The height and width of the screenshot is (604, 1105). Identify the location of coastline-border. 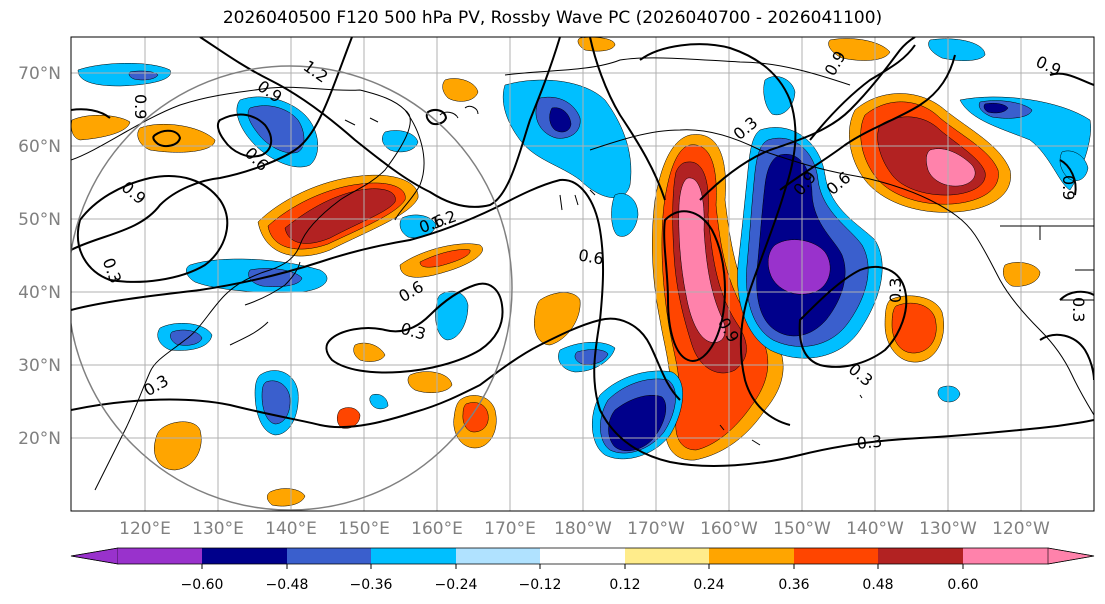
(1047, 263).